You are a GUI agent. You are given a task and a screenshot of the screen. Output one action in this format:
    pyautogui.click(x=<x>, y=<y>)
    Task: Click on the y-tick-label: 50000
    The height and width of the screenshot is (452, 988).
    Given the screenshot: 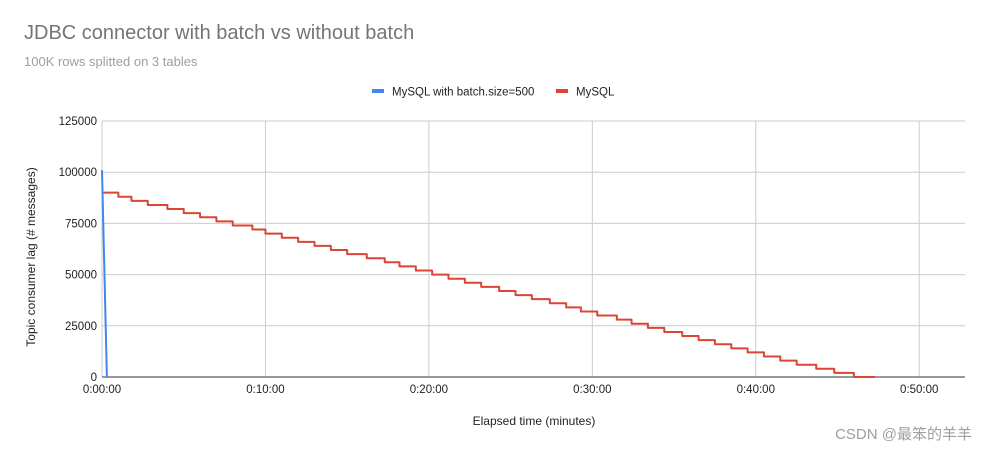 What is the action you would take?
    pyautogui.click(x=81, y=276)
    